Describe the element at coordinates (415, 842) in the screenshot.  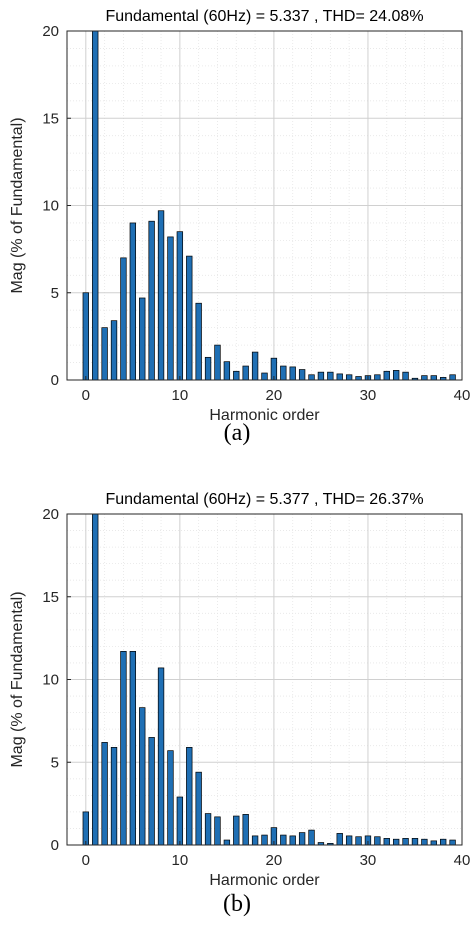
I see `bar-h35` at that location.